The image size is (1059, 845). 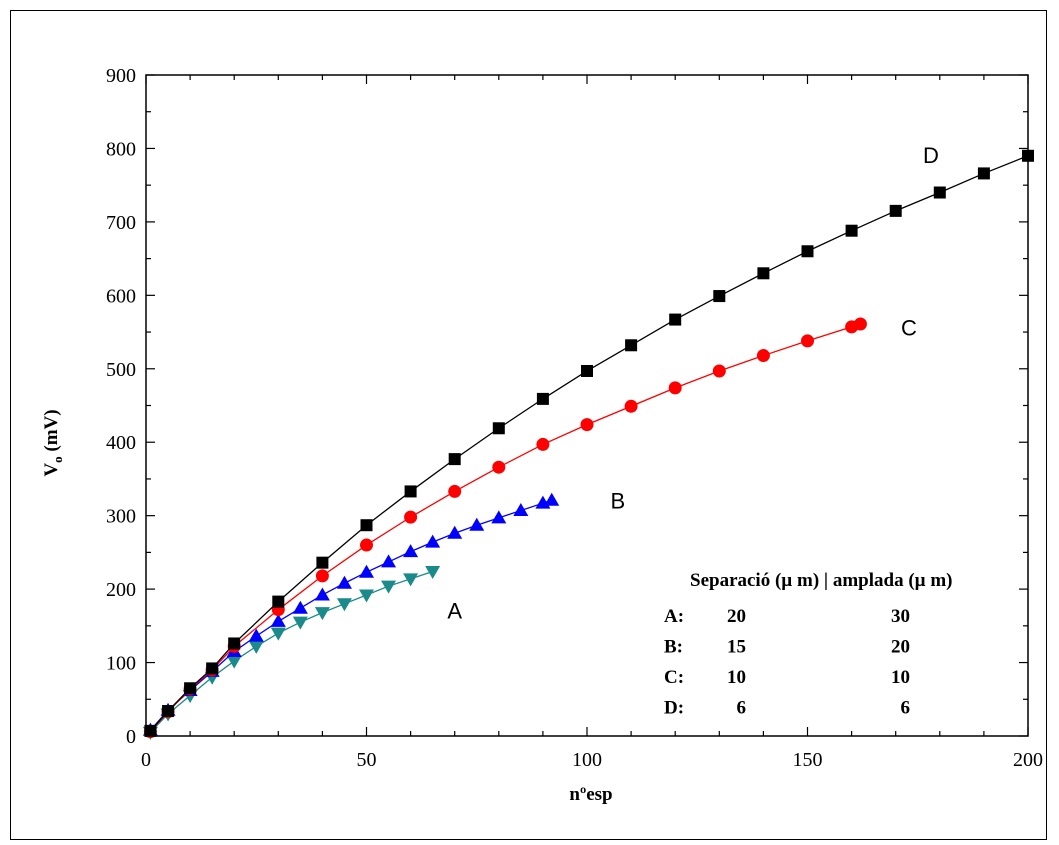 I want to click on series-A, so click(x=291, y=652).